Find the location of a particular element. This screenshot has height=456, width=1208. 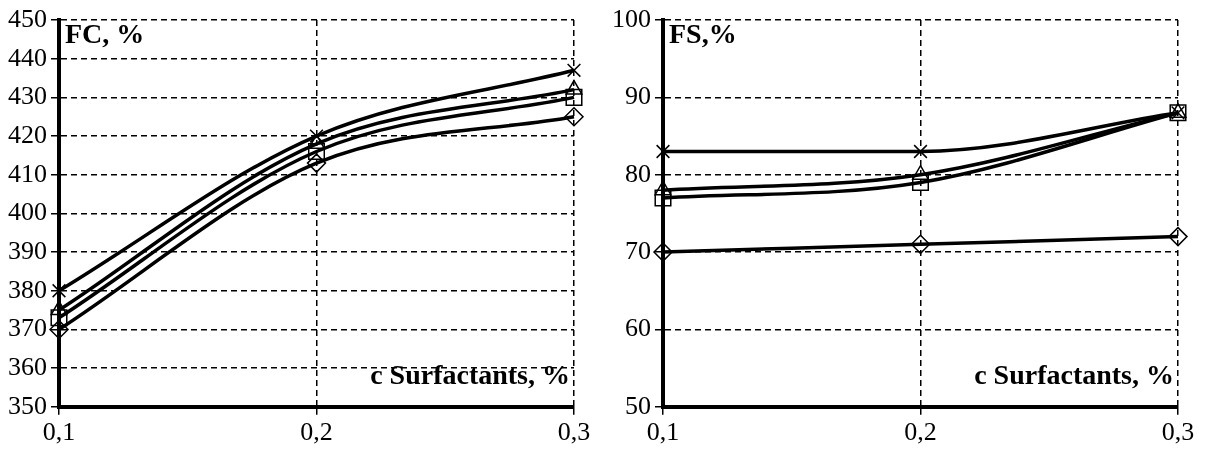

y-tick-label: 60 is located at coordinates (638, 328).